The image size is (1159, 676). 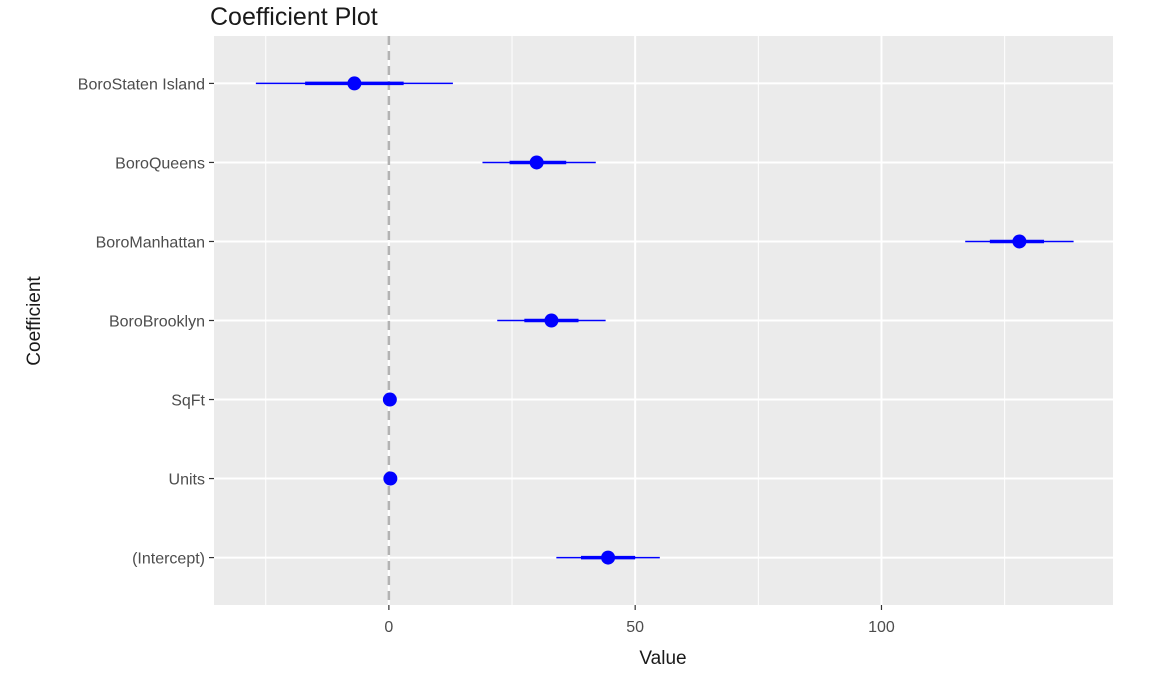 I want to click on y-tick-label: SqFt, so click(x=188, y=401).